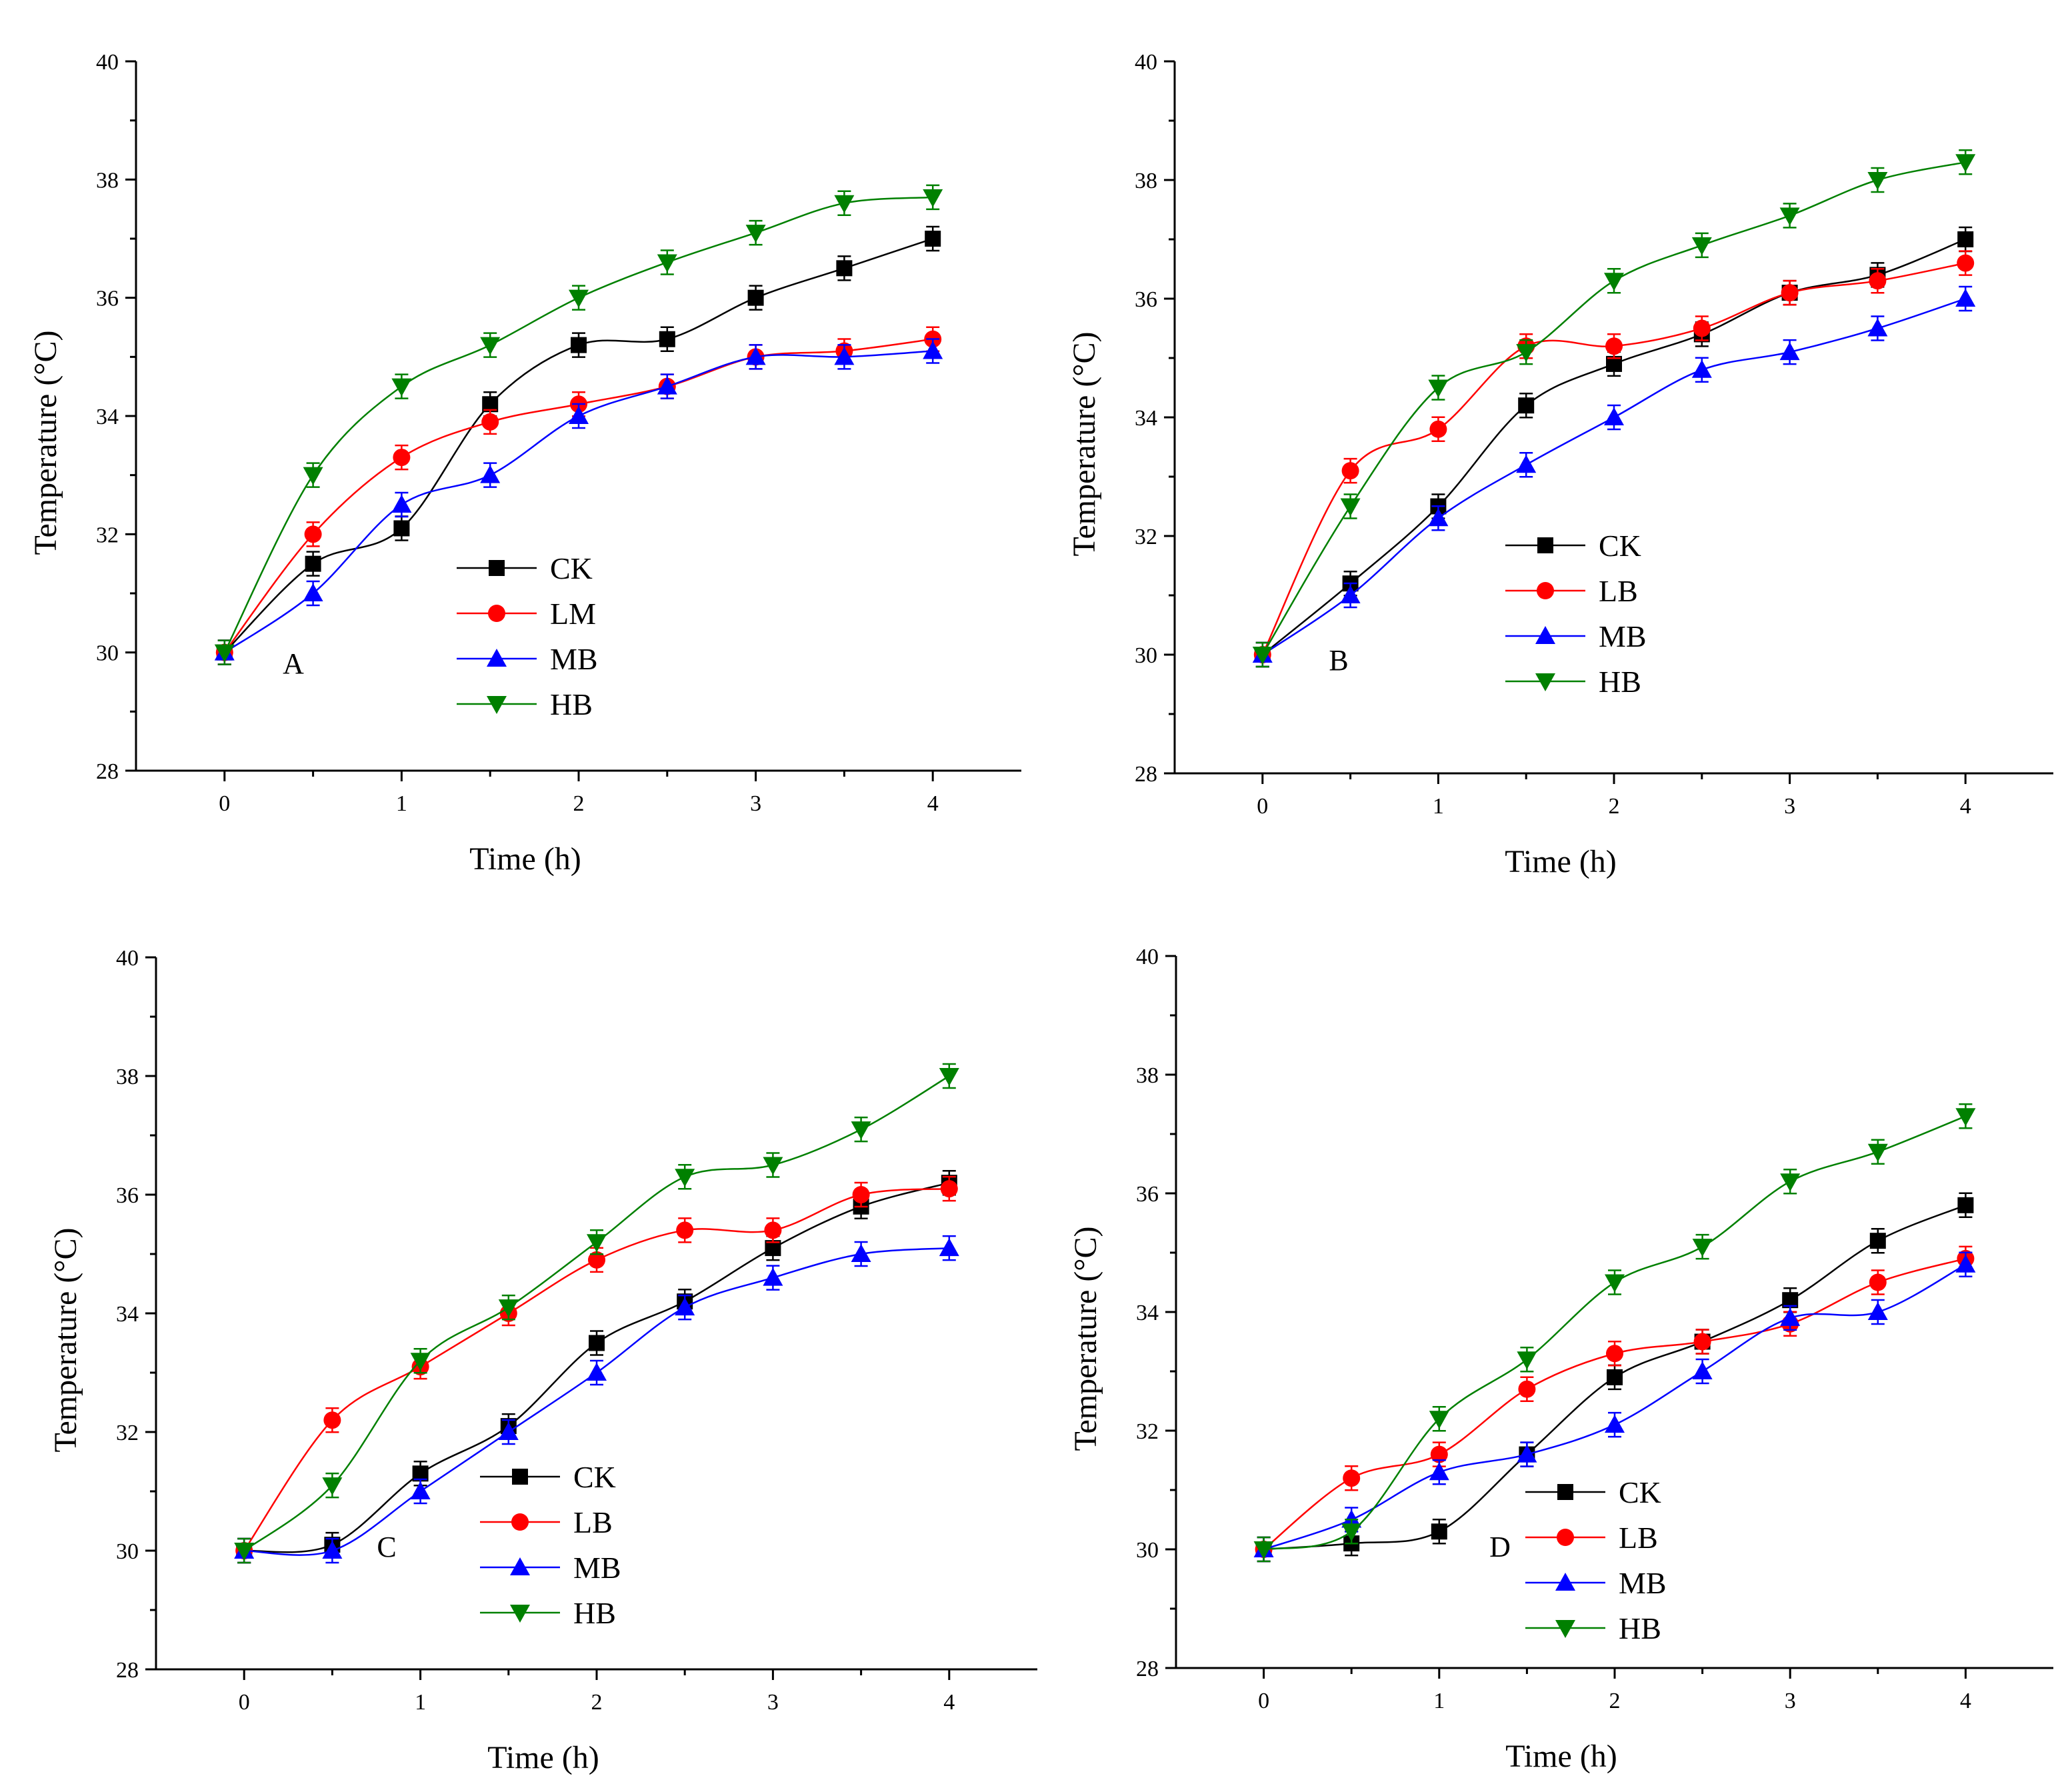 The width and height of the screenshot is (2064, 1792). What do you see at coordinates (127, 1195) in the screenshot?
I see `y-tick-label: 36` at bounding box center [127, 1195].